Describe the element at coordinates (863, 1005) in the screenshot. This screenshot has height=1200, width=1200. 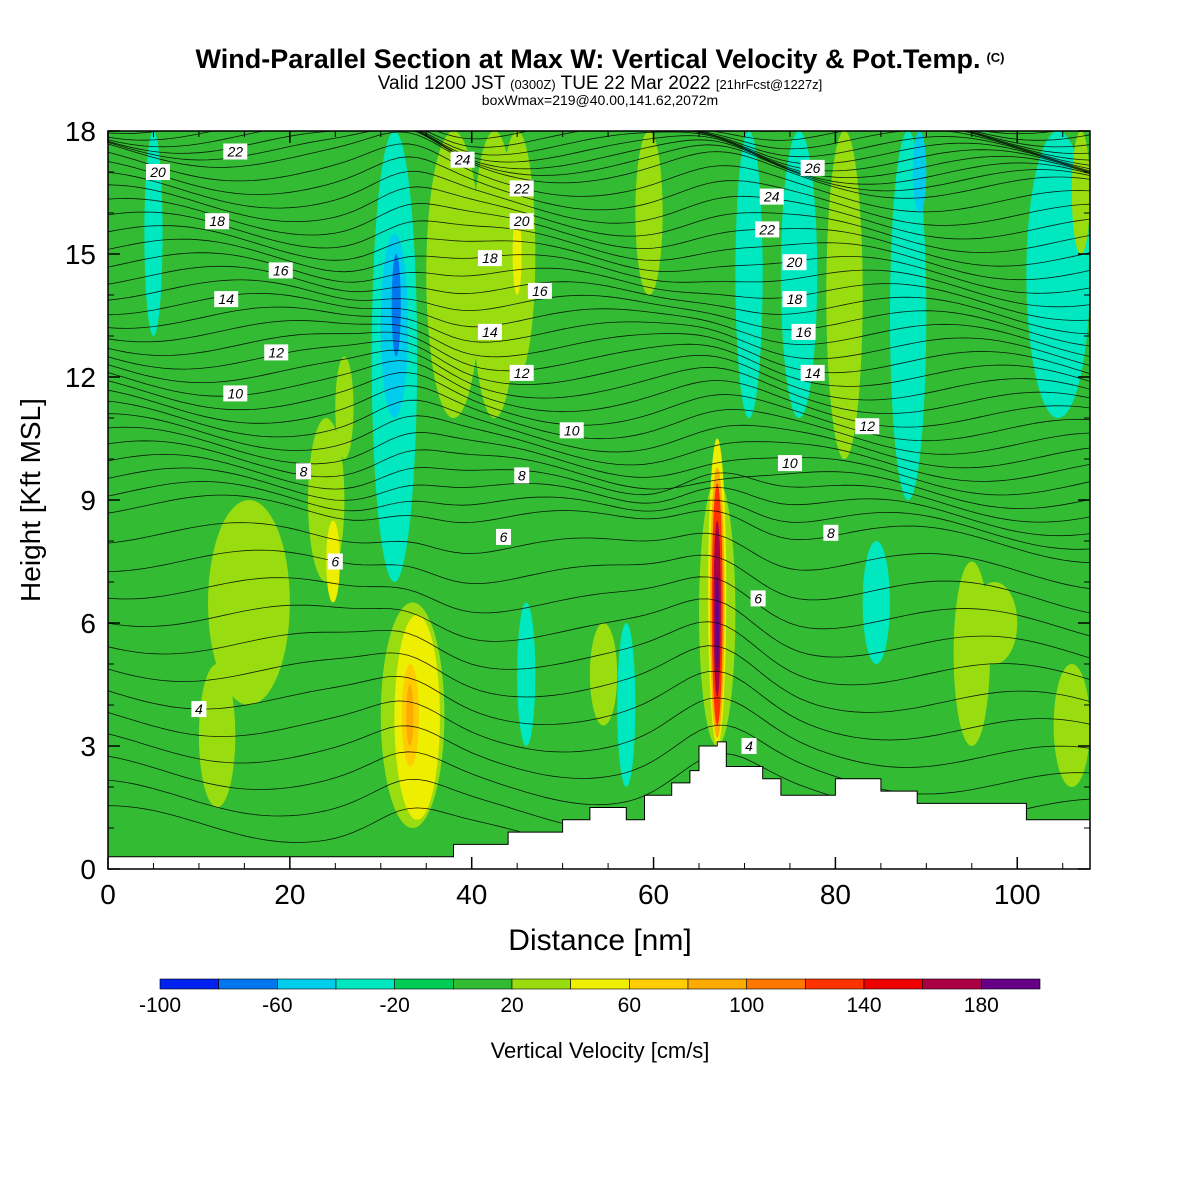
I see `colorbar-tick-label: 140` at that location.